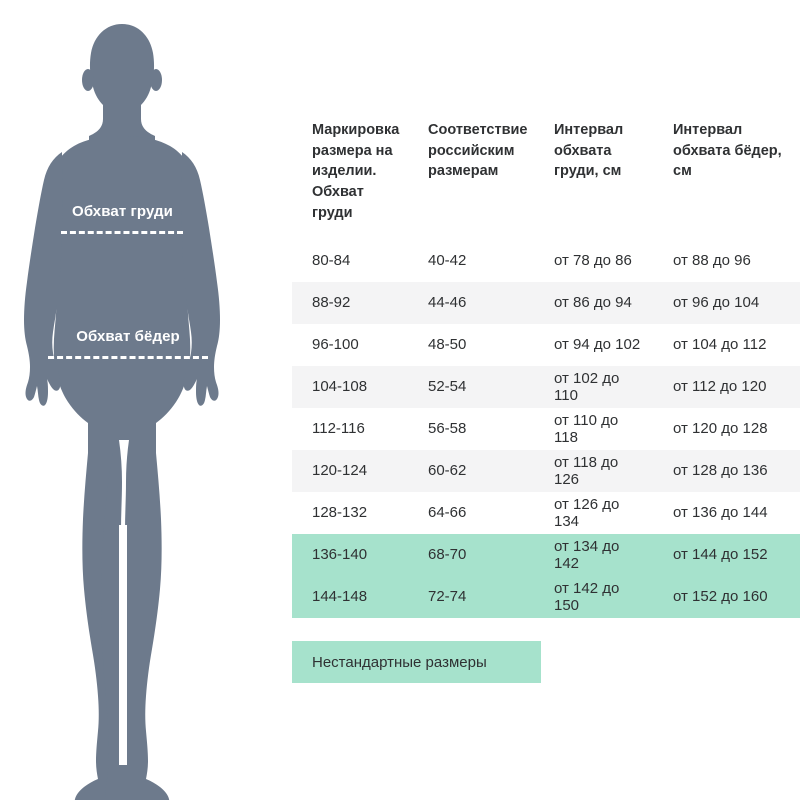 The image size is (800, 800). Describe the element at coordinates (122, 232) in the screenshot. I see `bust-measure-line` at that location.